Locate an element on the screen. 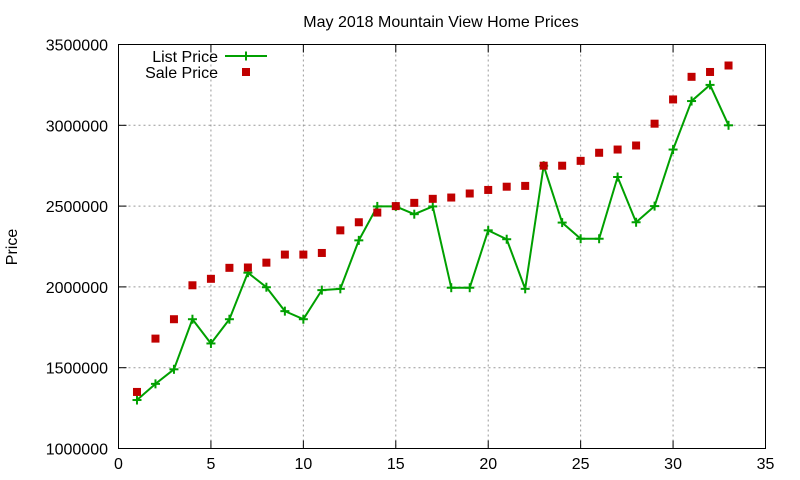  y-tick-label: 2500000 is located at coordinates (77, 207).